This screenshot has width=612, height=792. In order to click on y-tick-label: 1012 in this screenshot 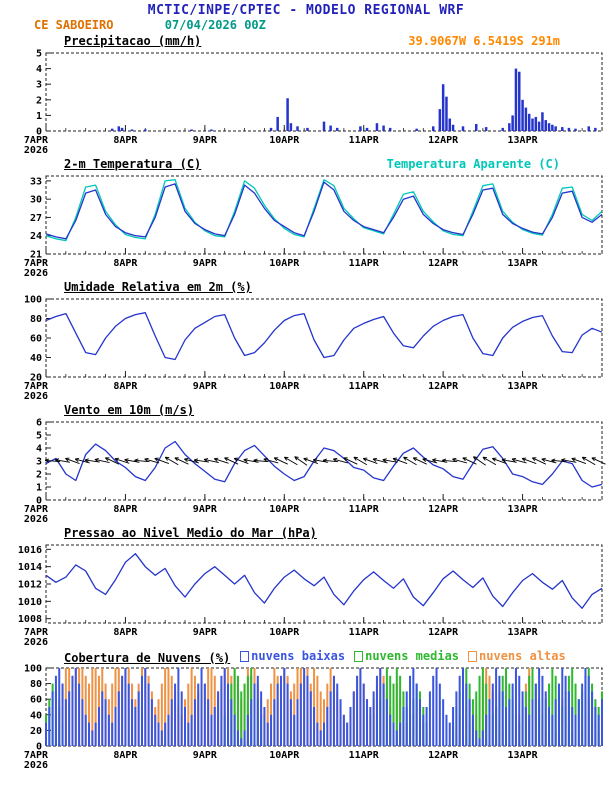, I will do `click(30, 585)`.